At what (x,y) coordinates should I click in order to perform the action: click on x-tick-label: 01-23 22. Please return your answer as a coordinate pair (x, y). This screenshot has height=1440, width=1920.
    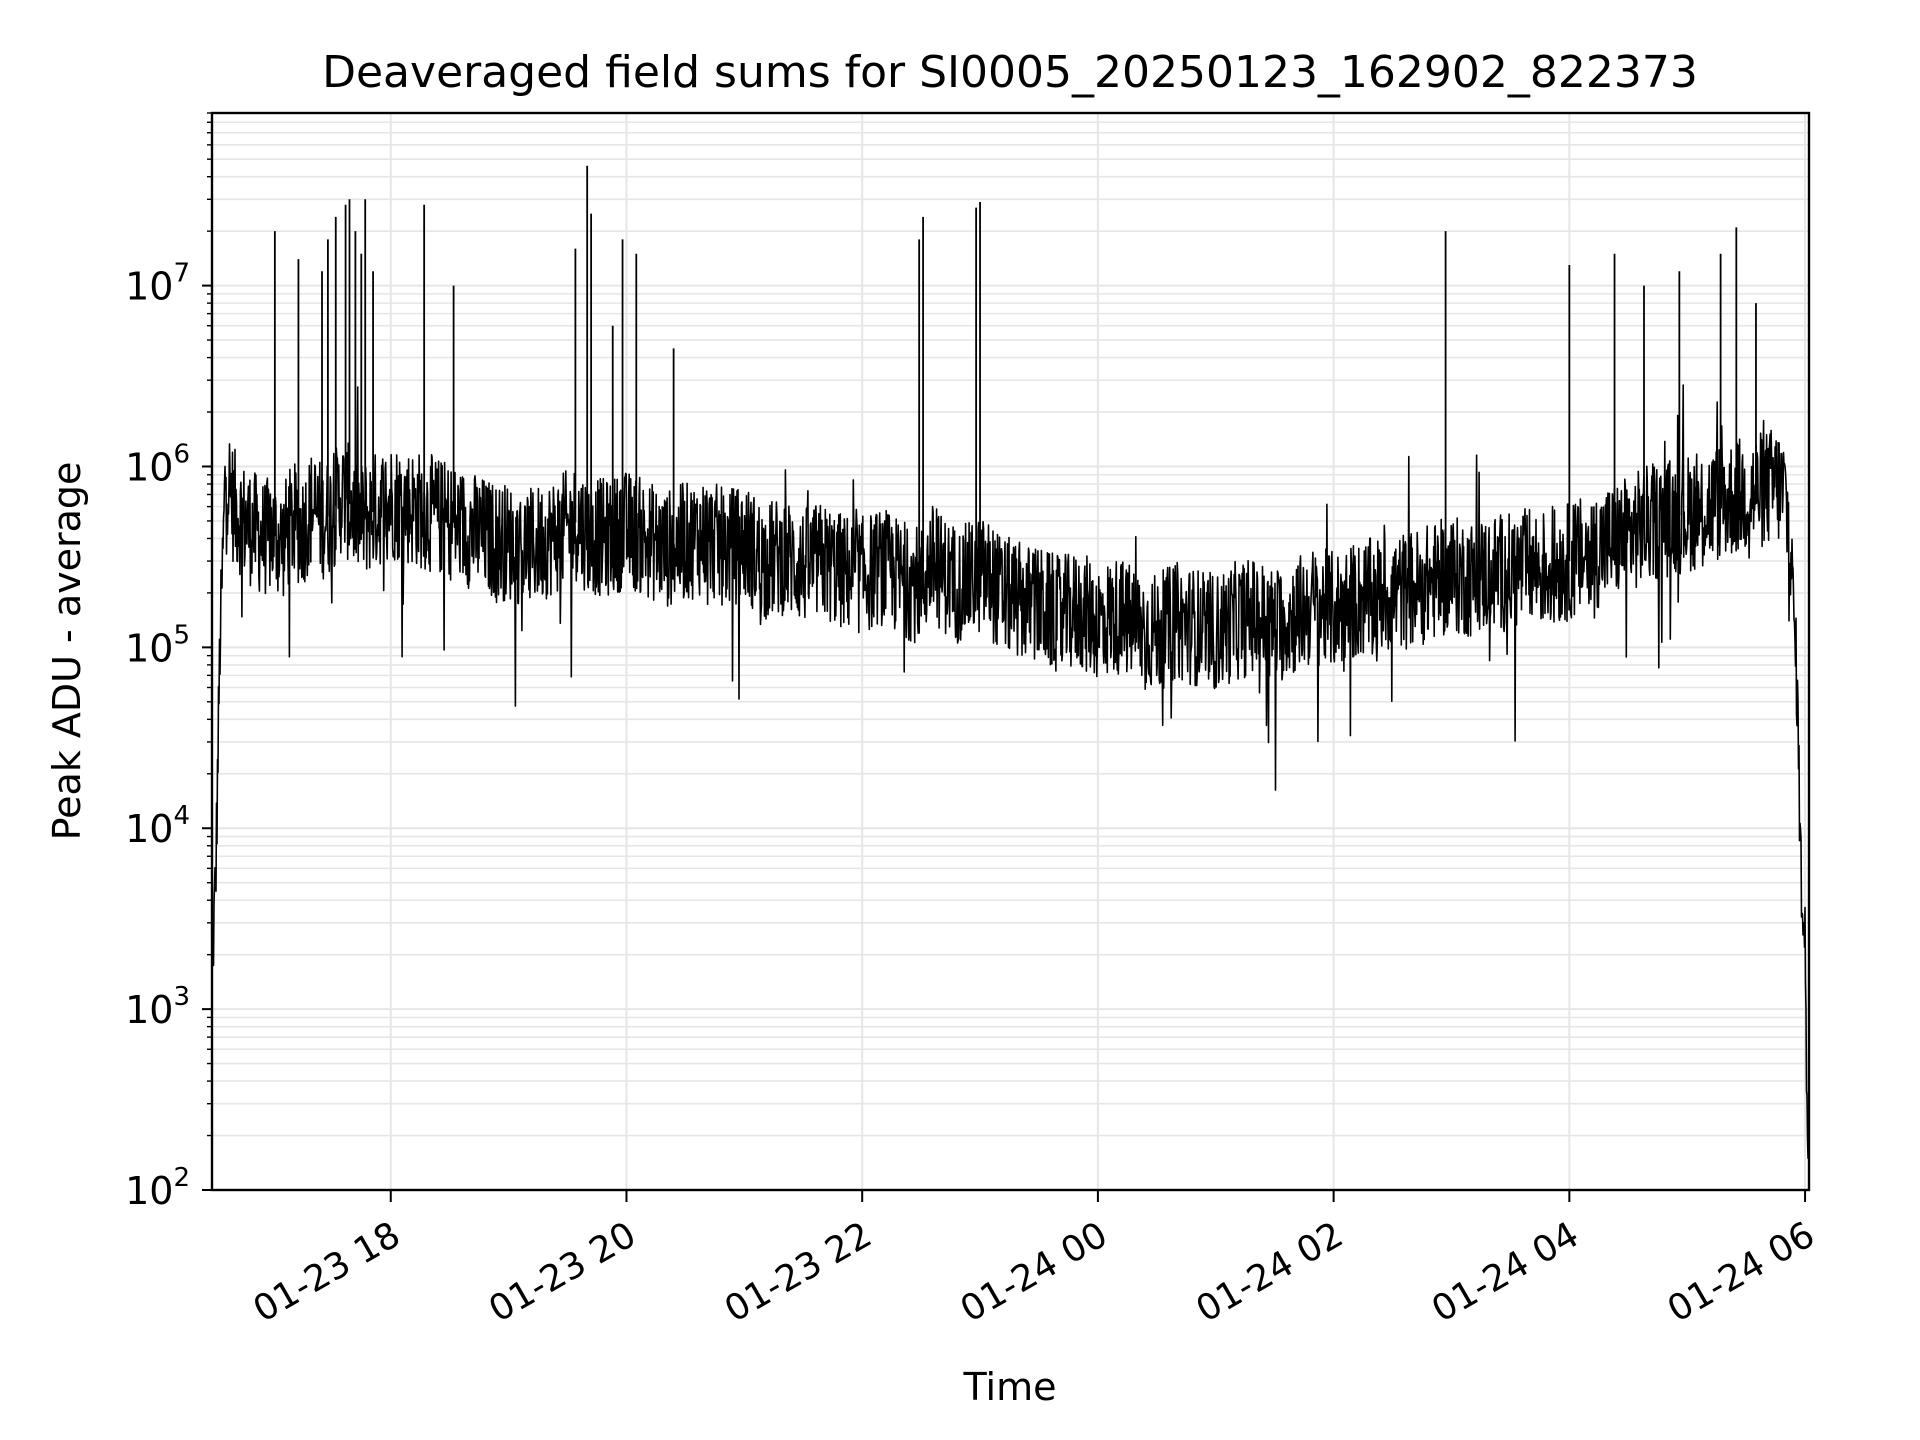
    Looking at the image, I should click on (798, 1272).